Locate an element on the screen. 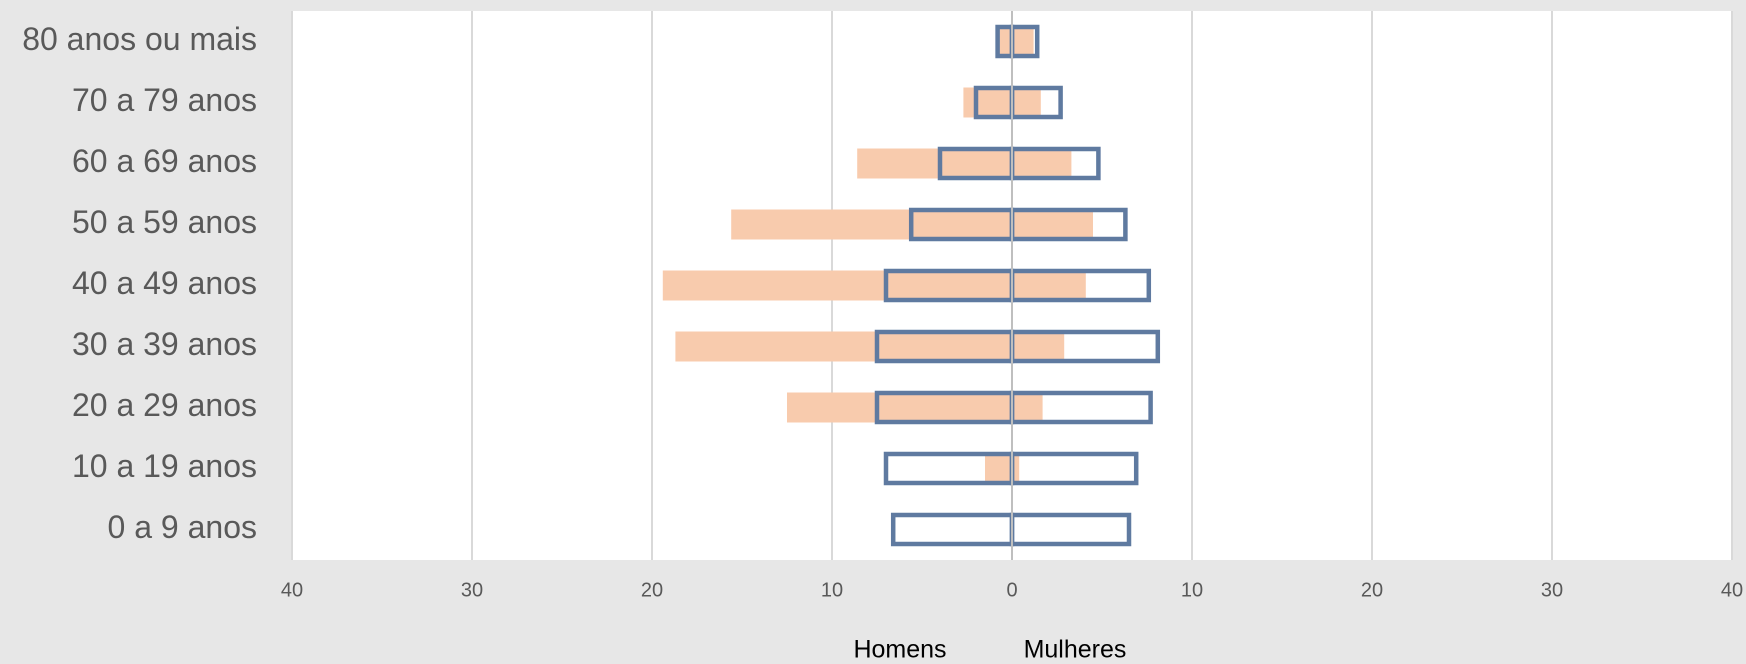 The image size is (1746, 664). y-tick-label: 20 a 29 anos is located at coordinates (164, 405).